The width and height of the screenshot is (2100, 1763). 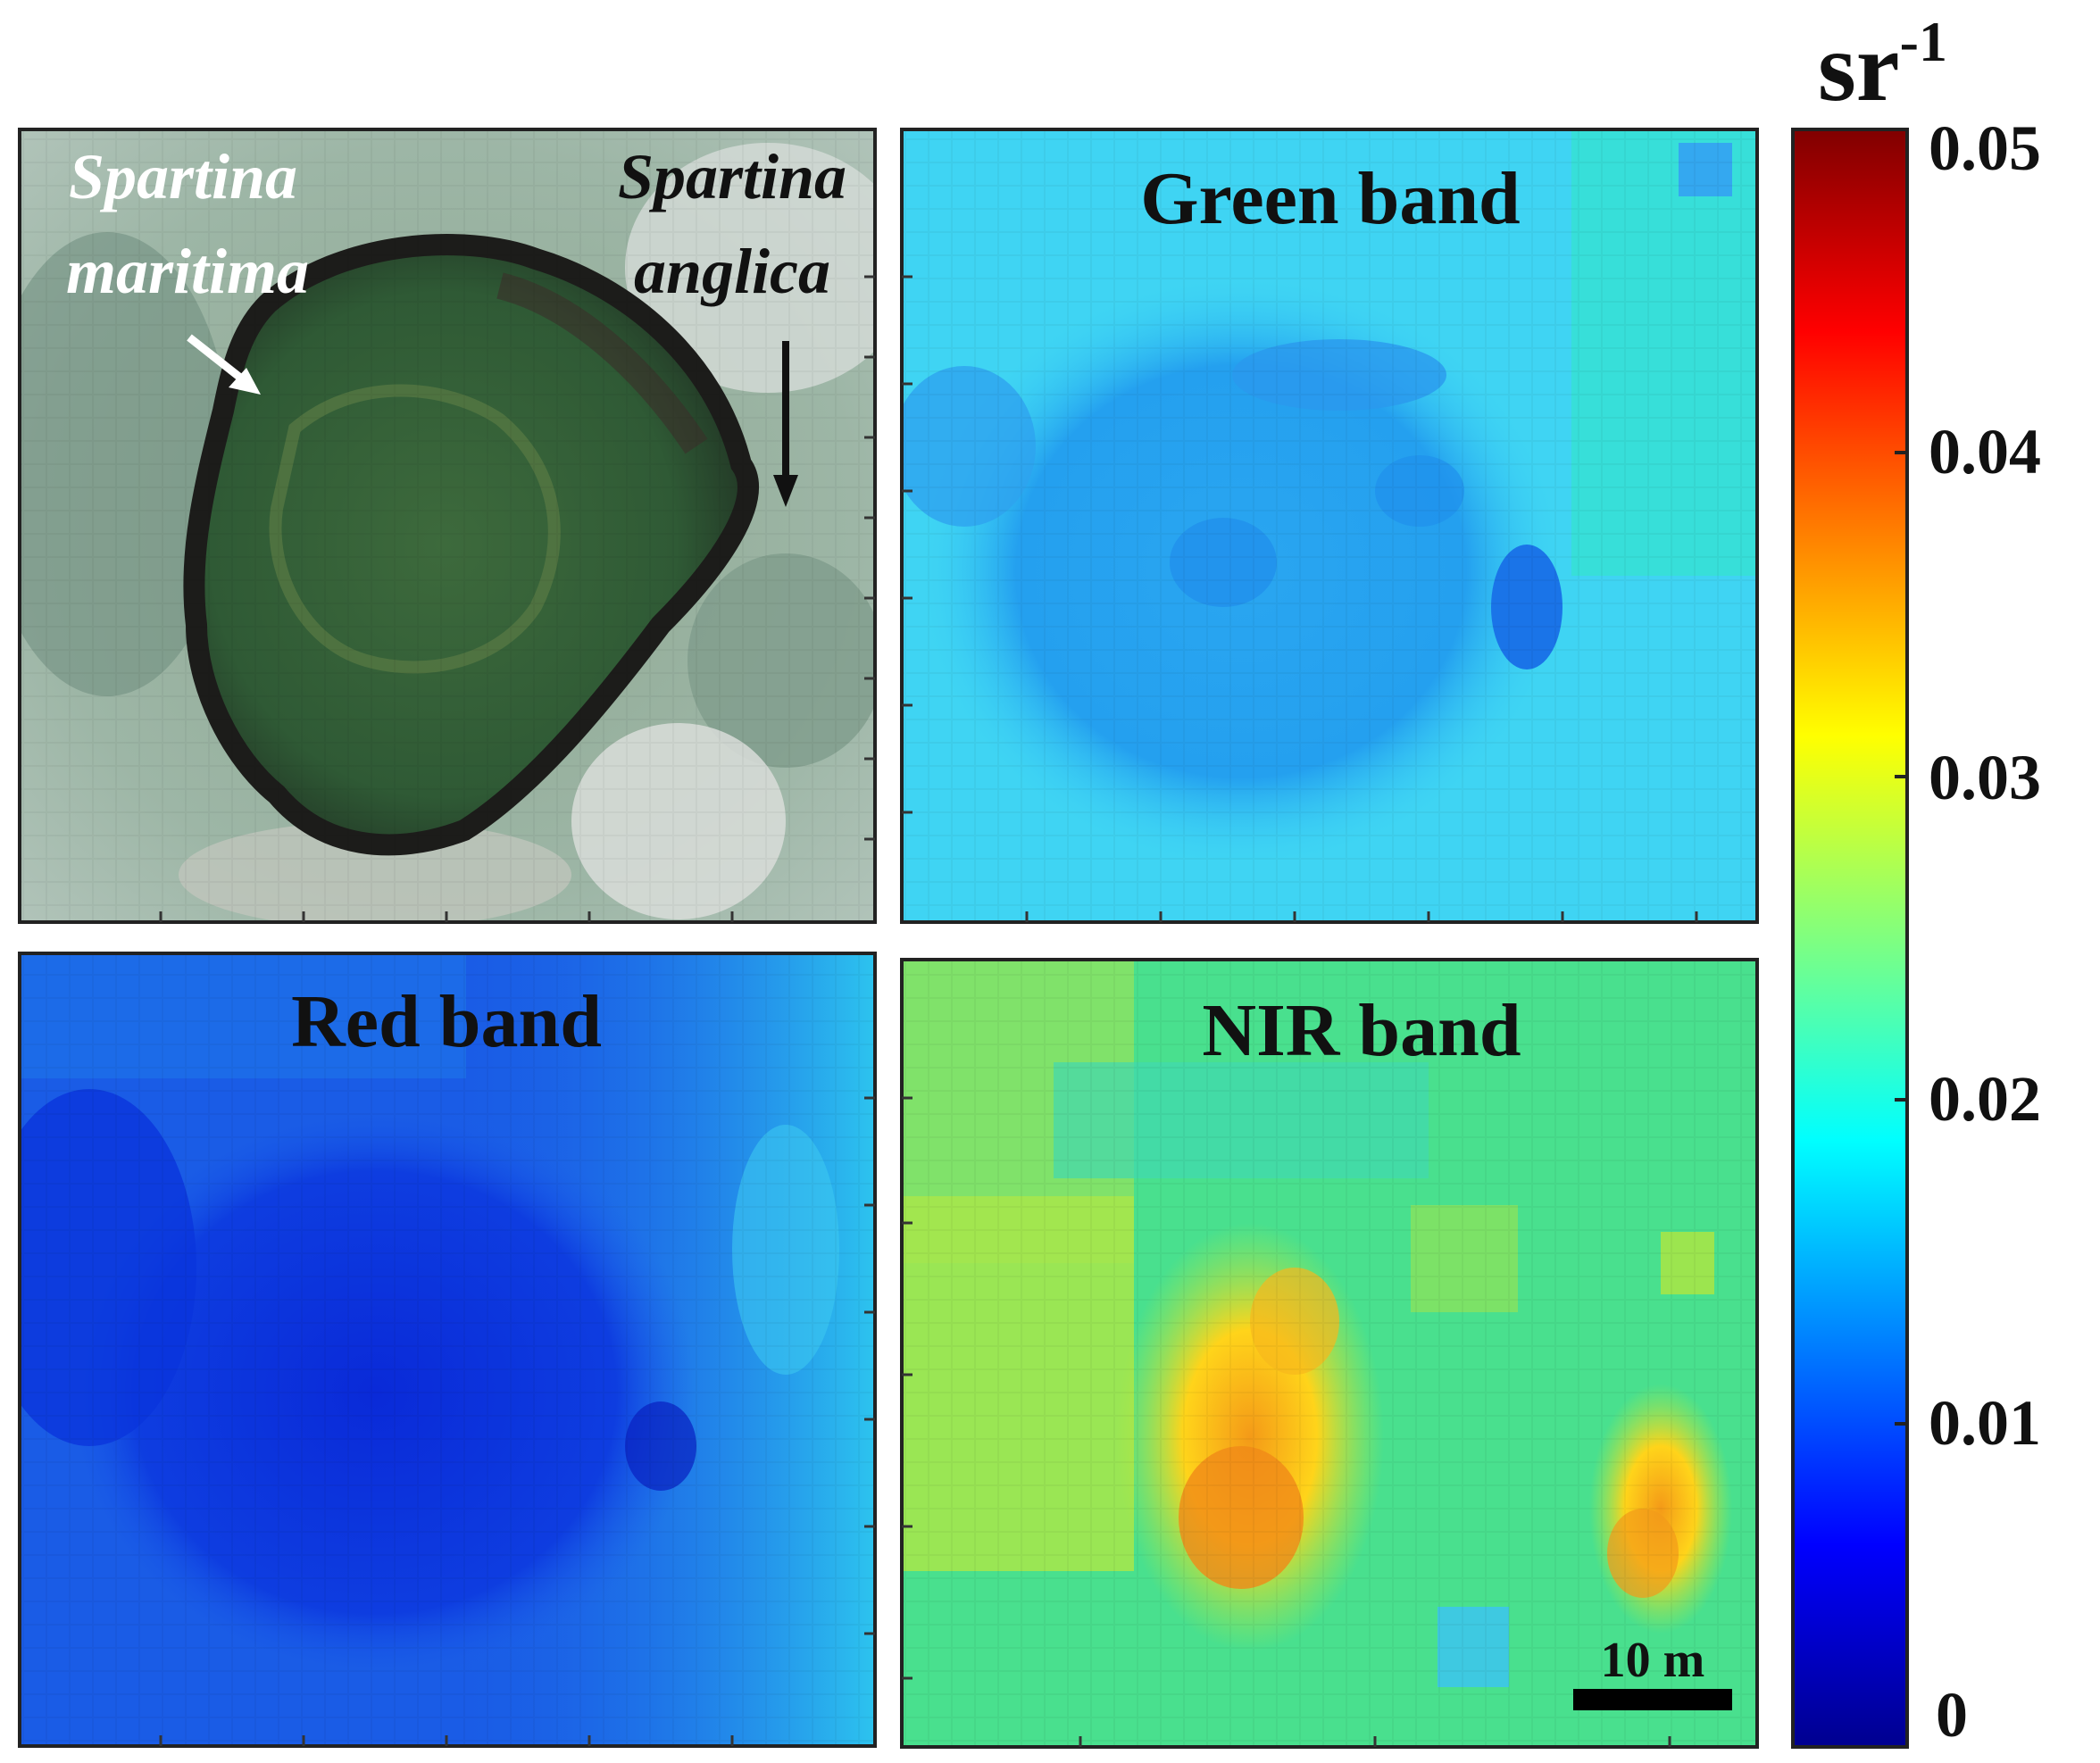 What do you see at coordinates (1916, 880) in the screenshot?
I see `colorbar: 0.05 0.04 0.03 0.02 0.01 0 sr-1` at bounding box center [1916, 880].